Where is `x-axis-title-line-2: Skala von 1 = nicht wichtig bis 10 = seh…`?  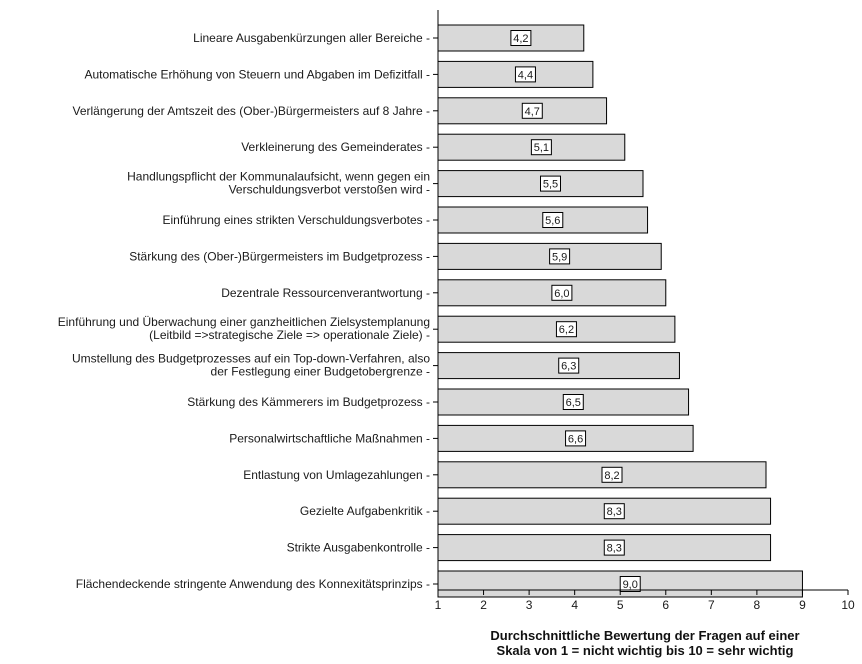
x-axis-title-line-2: Skala von 1 = nicht wichtig bis 10 = seh… is located at coordinates (645, 650).